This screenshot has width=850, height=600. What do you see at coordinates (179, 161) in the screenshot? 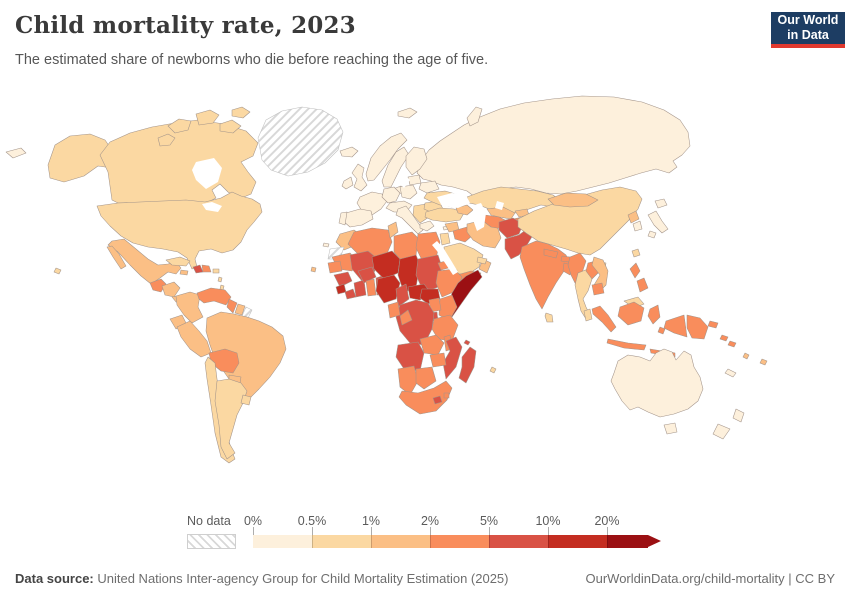
I see `country-canada` at bounding box center [179, 161].